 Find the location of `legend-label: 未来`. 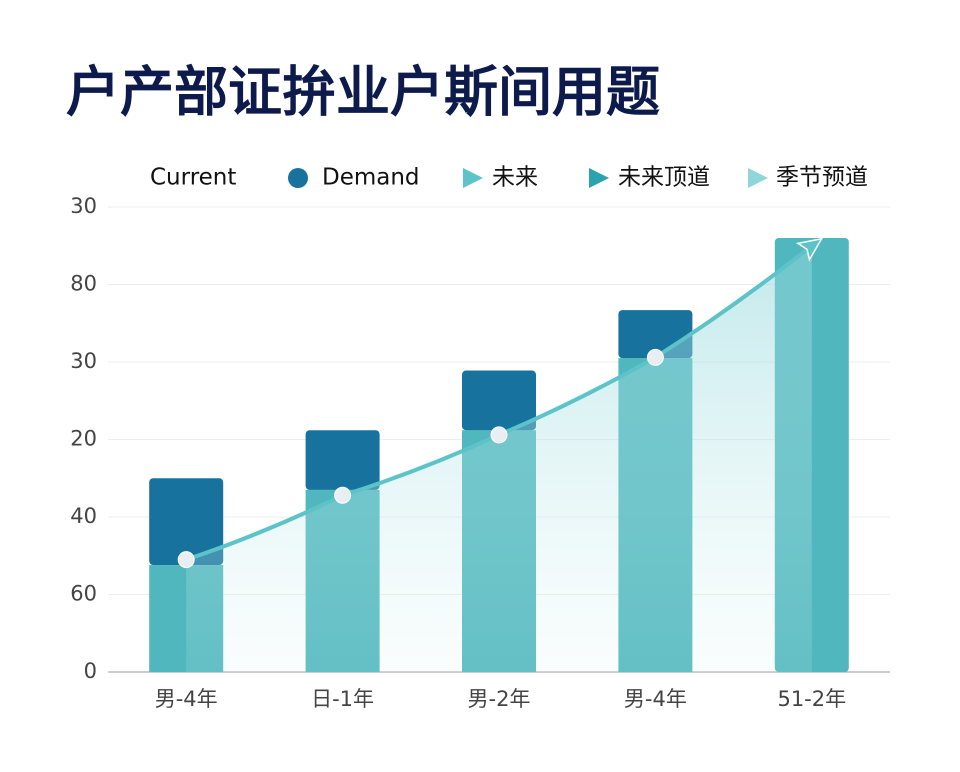

legend-label: 未来 is located at coordinates (515, 178).